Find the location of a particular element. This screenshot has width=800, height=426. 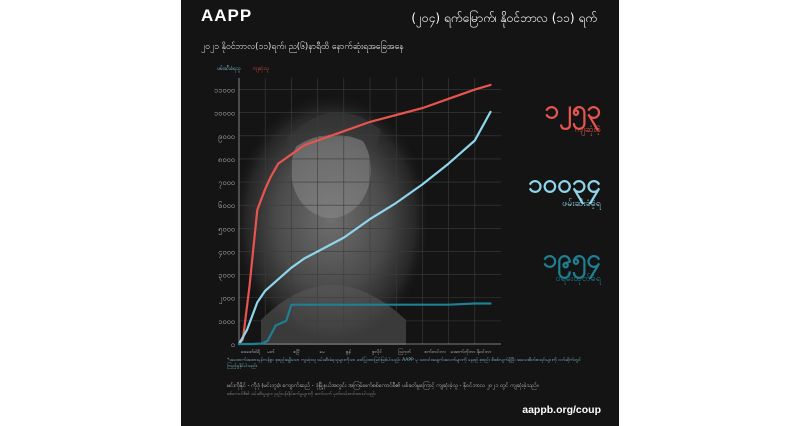

y-tick-label: ၂၀၀၀ is located at coordinates (227, 299).